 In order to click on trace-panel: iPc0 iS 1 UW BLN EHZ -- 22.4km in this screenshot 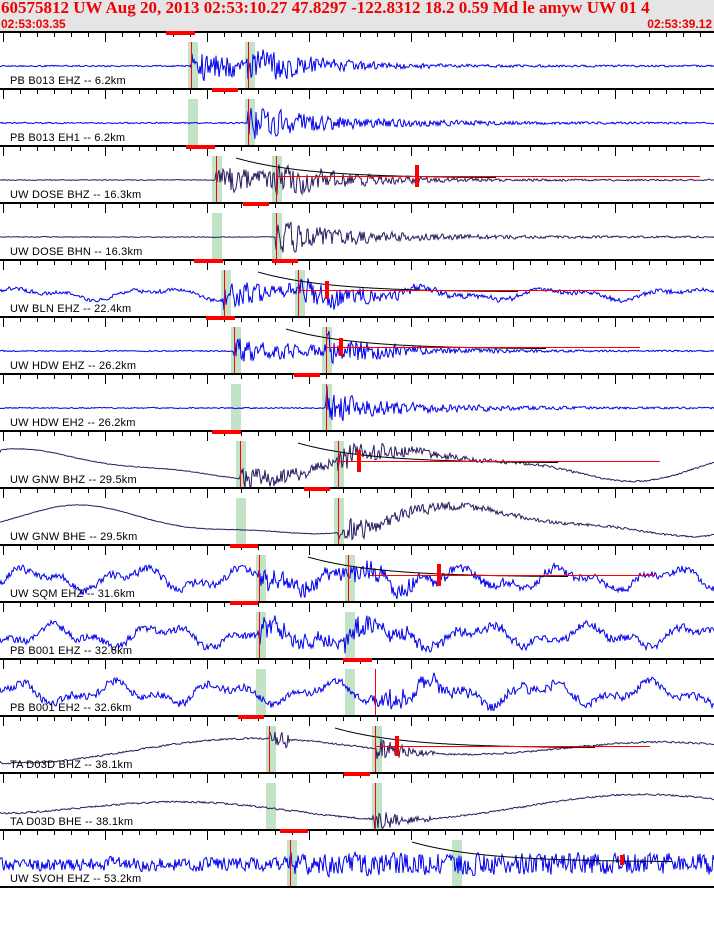, I will do `click(357, 287)`.